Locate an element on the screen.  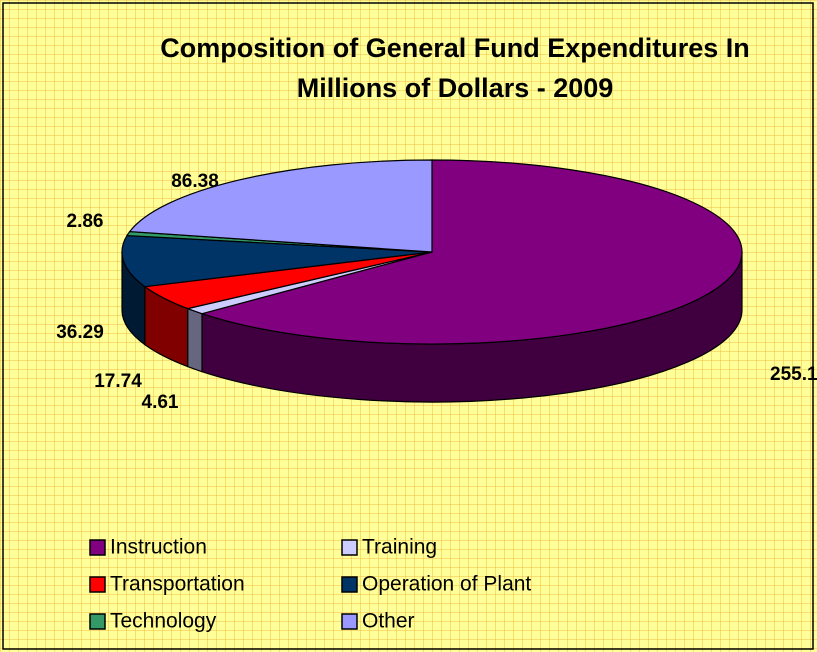
slice is located at coordinates (280, 206).